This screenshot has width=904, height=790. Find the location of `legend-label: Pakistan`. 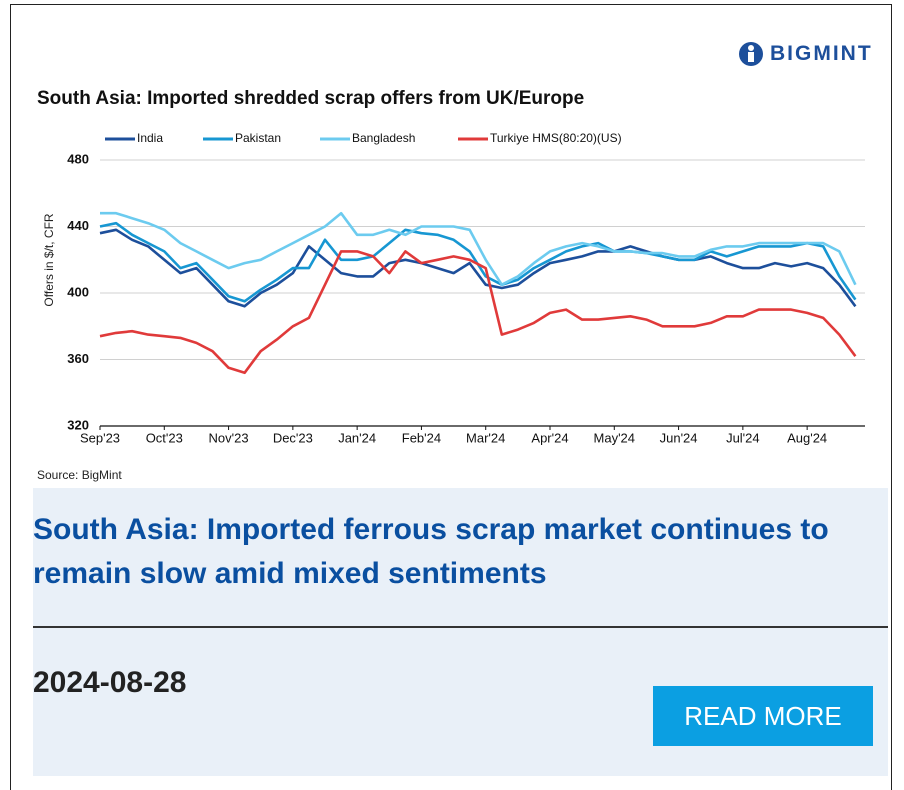

legend-label: Pakistan is located at coordinates (258, 138).